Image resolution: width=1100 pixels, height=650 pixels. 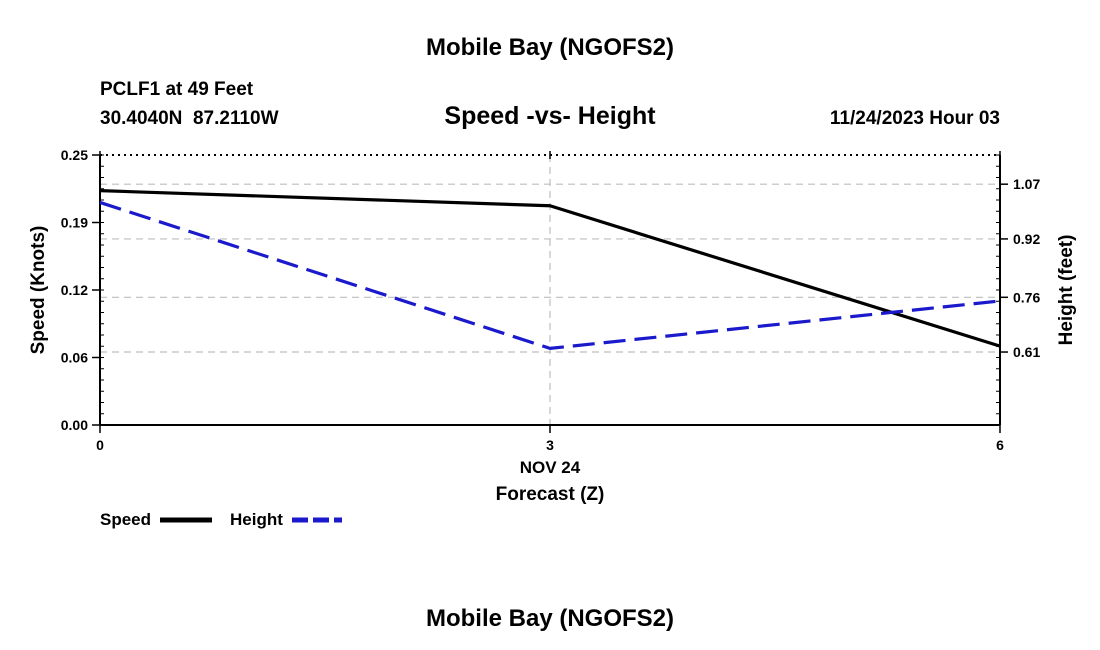 I want to click on y-left-tick-label: 0.19, so click(x=74, y=223).